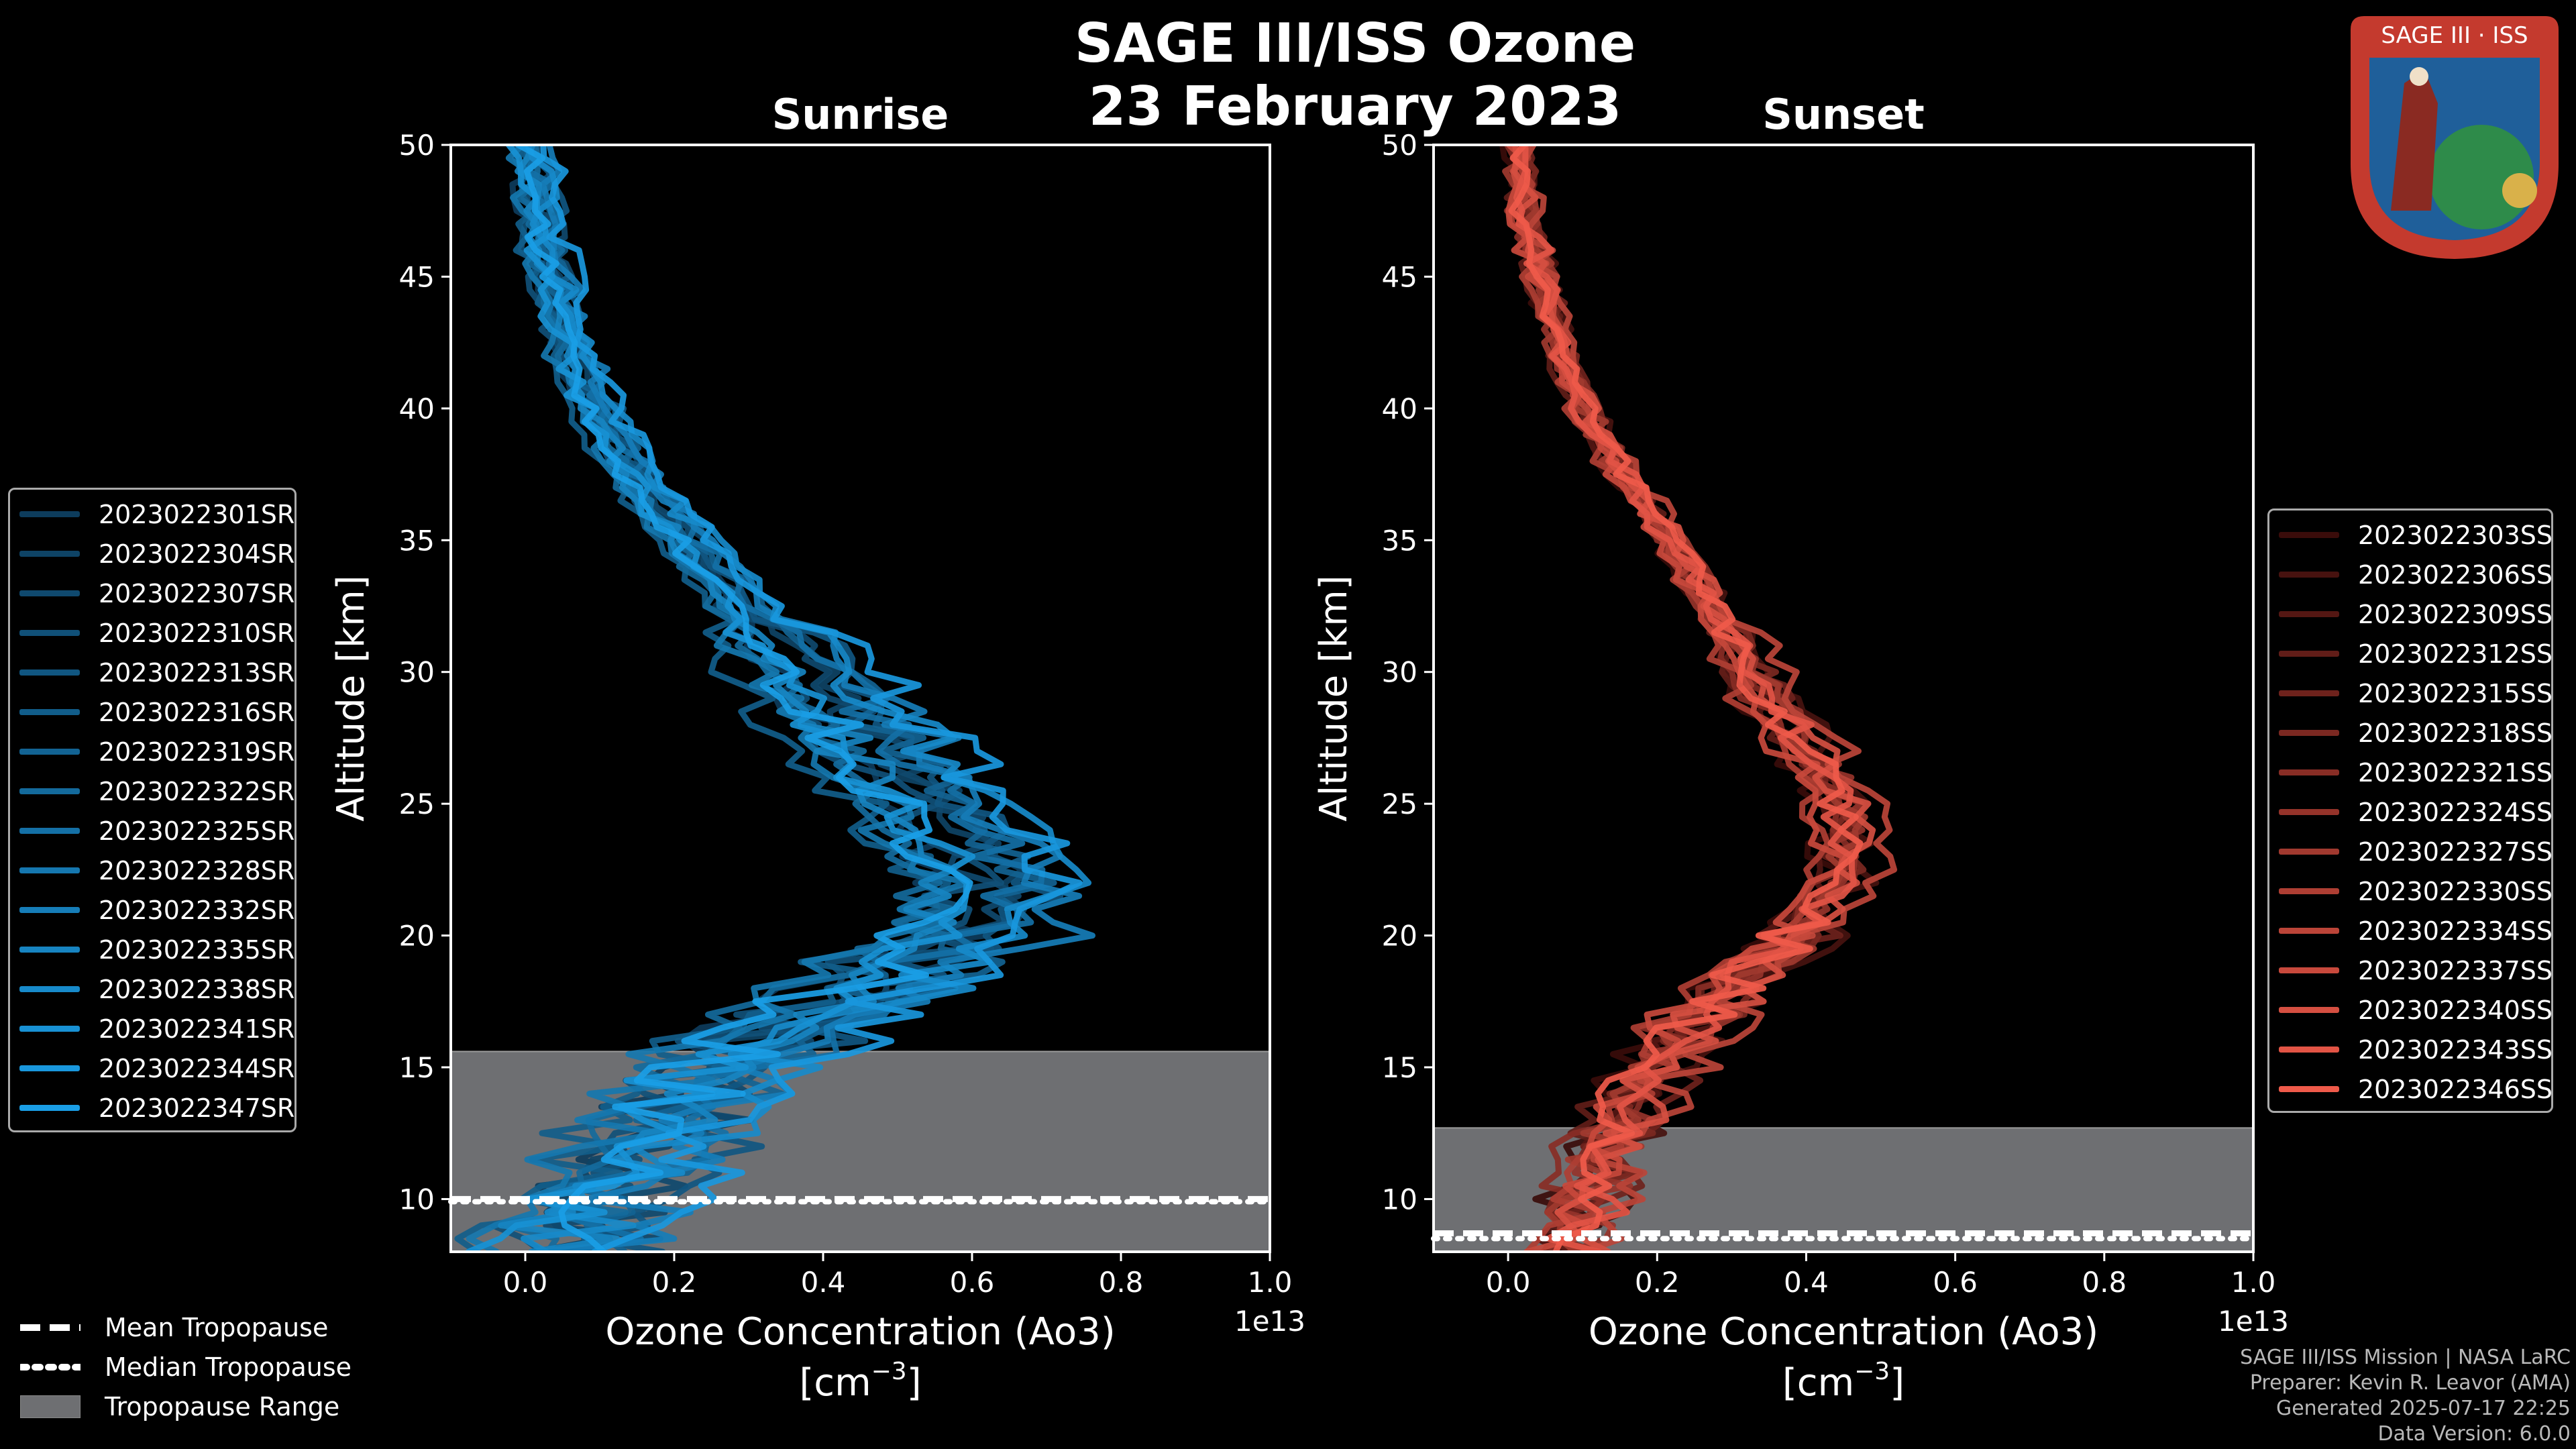 The image size is (2576, 1449). Describe the element at coordinates (1695, 698) in the screenshot. I see `sunset-series-2023022306SS` at that location.